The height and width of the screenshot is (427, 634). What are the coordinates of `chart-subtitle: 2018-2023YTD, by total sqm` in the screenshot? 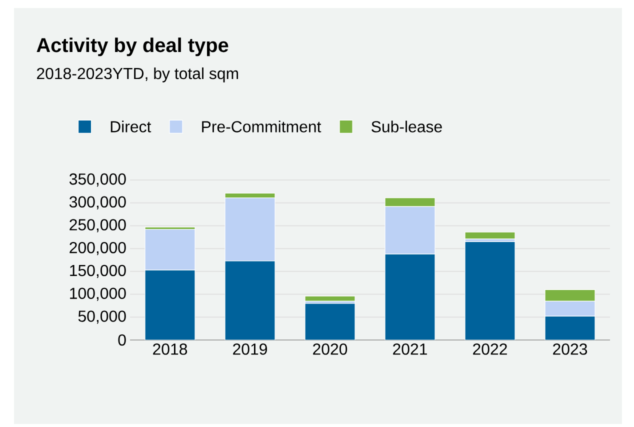 It's located at (137, 74).